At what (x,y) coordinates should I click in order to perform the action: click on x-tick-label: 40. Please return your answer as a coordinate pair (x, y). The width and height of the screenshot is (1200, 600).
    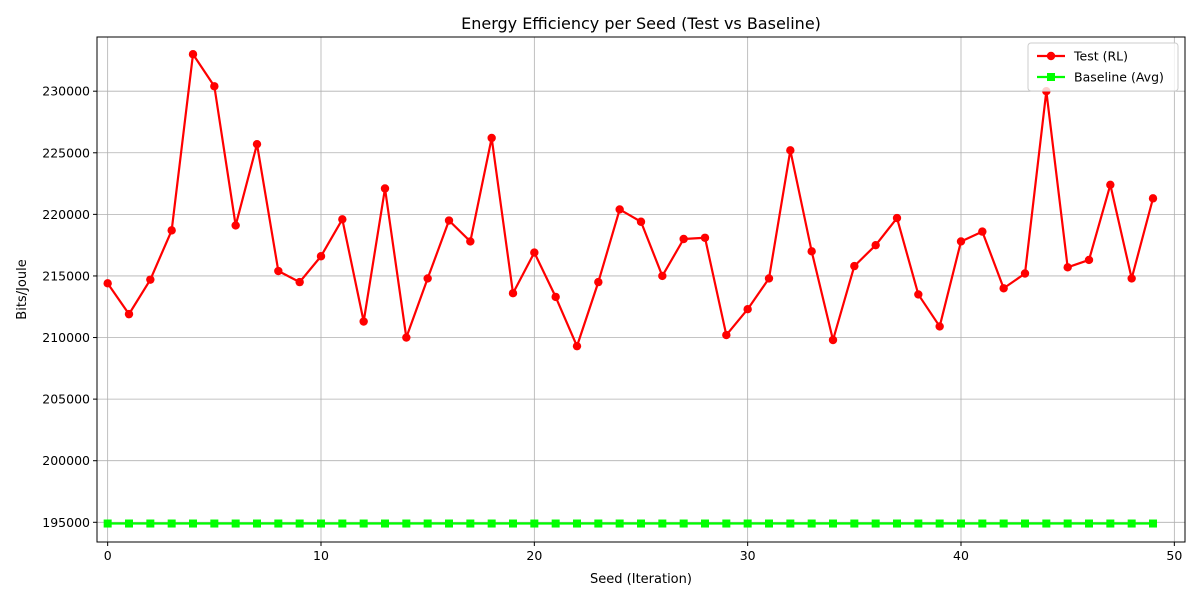
    Looking at the image, I should click on (961, 555).